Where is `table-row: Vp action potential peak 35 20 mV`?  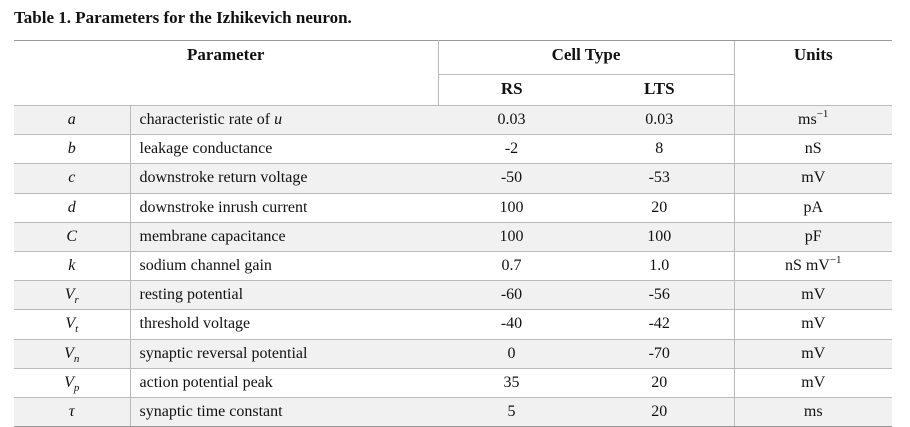 table-row: Vp action potential peak 35 20 mV is located at coordinates (453, 382).